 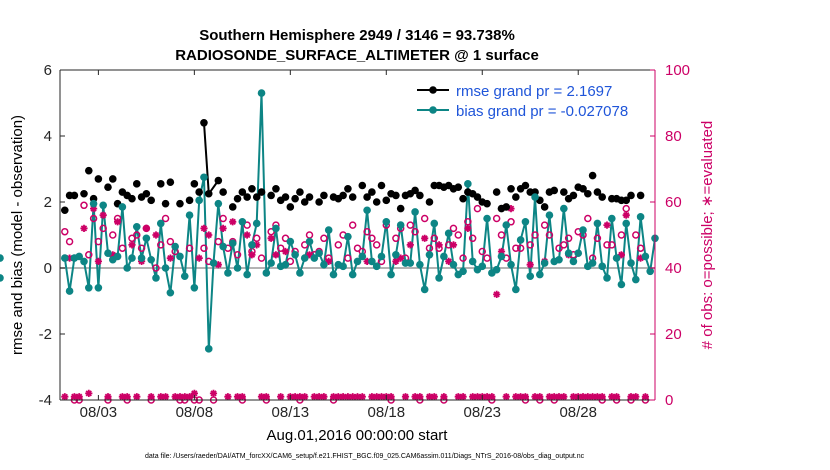 What do you see at coordinates (677, 70) in the screenshot?
I see `y2-tick-label: 100` at bounding box center [677, 70].